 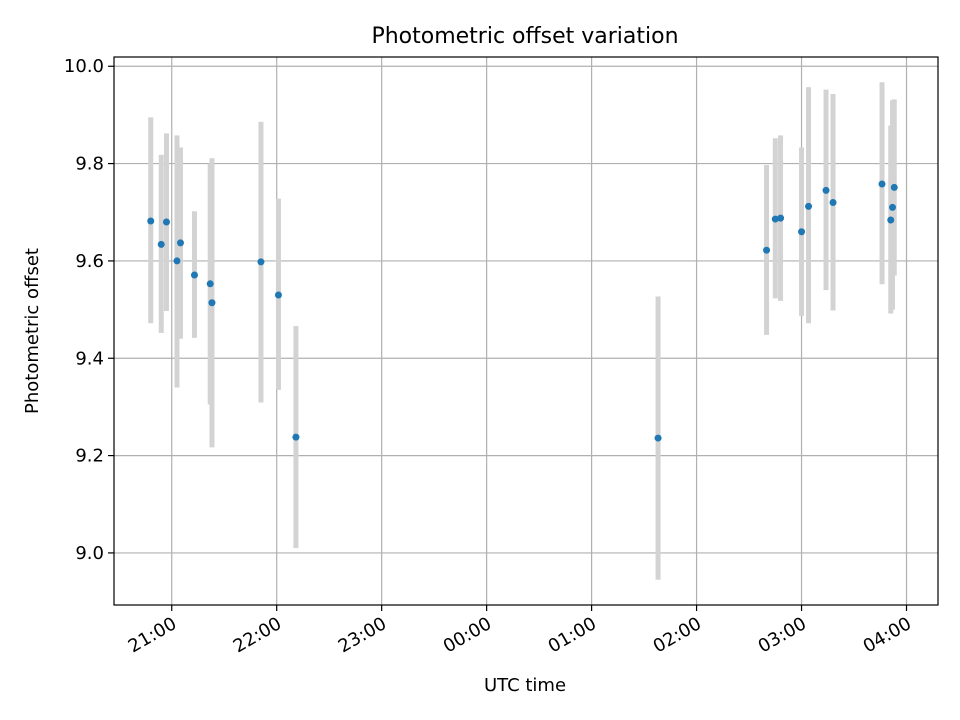 I want to click on y-axis-ticks: 9.0 9.2 9.4 9.6 9.8 10.0, so click(x=89, y=310).